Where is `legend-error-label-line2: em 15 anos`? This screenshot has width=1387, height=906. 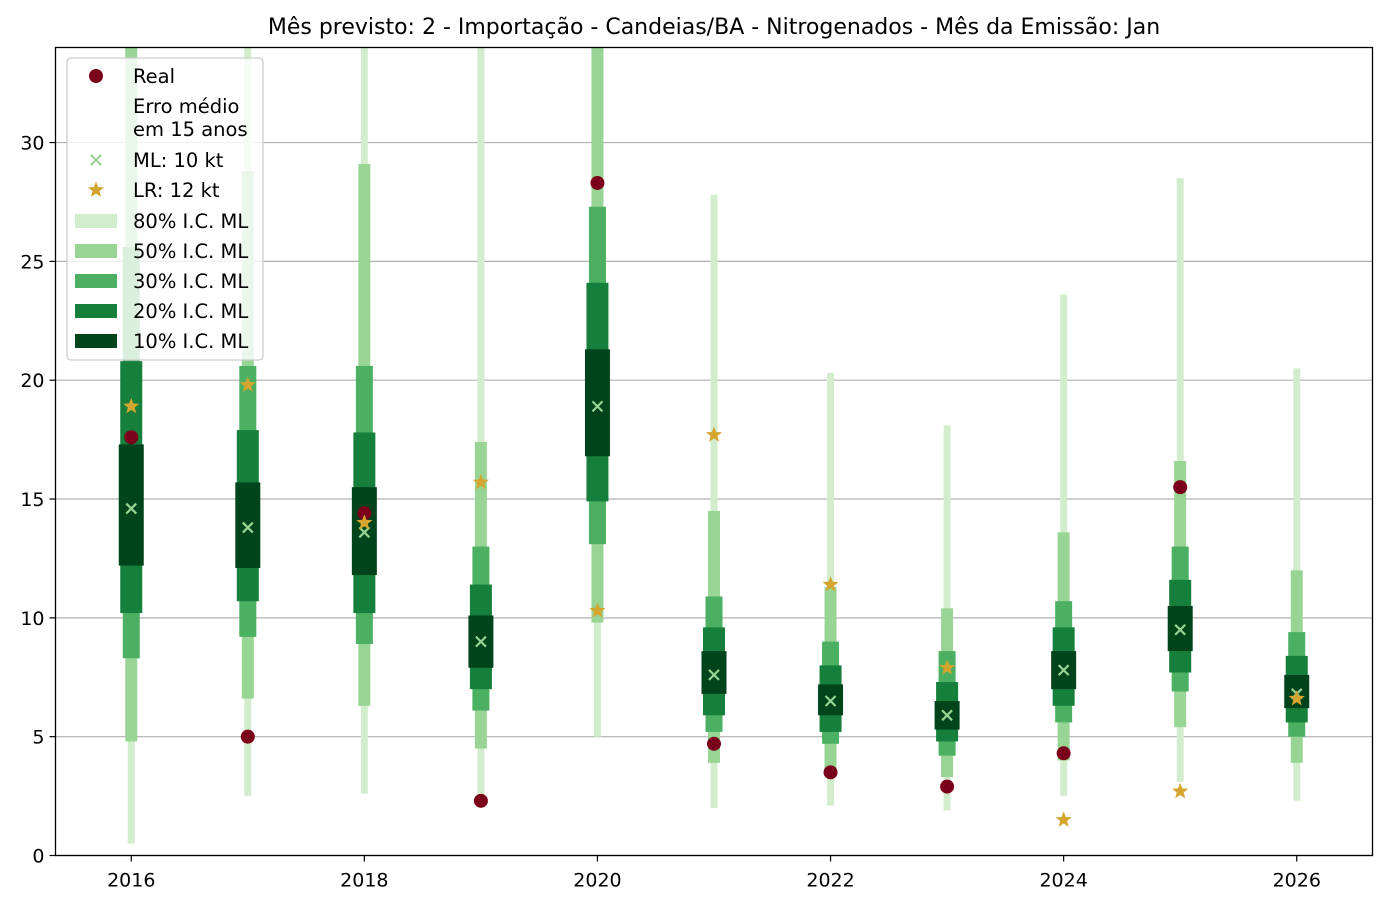
legend-error-label-line2: em 15 anos is located at coordinates (190, 129).